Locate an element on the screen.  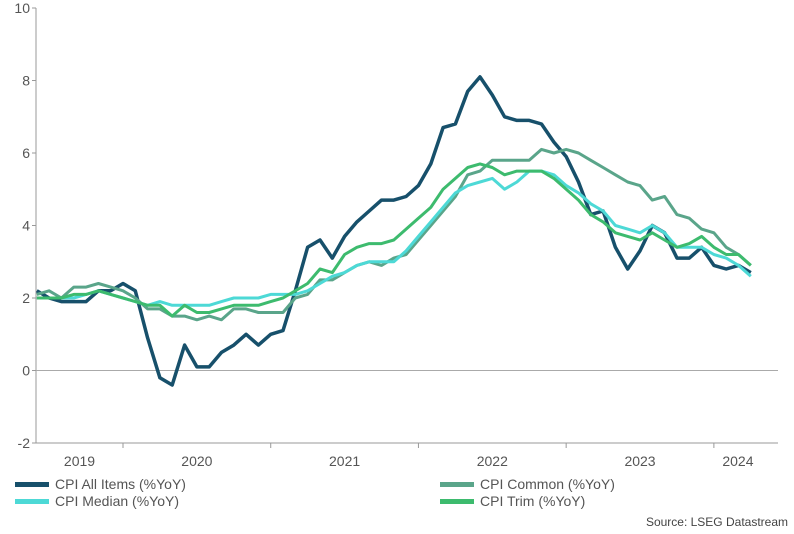
x-tick-label: 2021 is located at coordinates (344, 461).